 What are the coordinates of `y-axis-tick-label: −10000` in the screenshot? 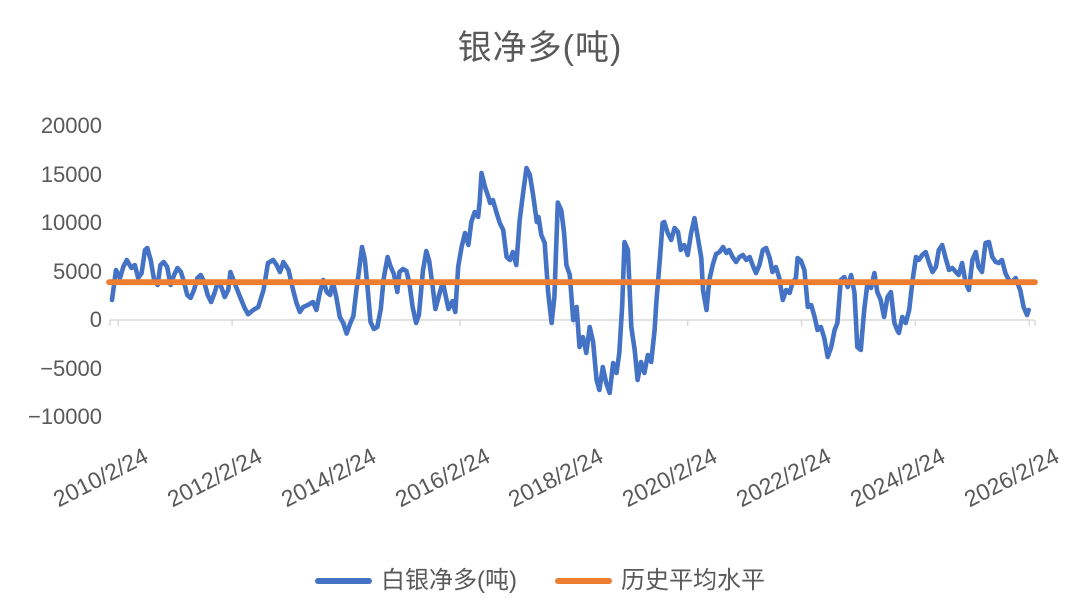 It's located at (64, 416).